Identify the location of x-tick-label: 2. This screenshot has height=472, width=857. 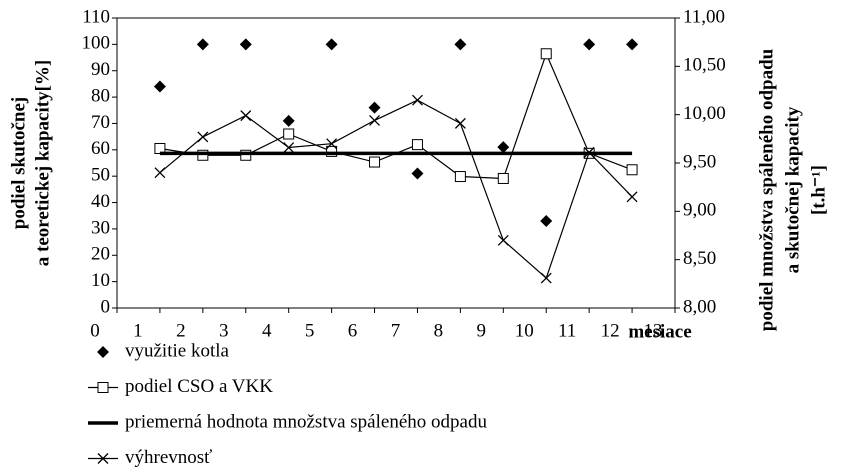
(181, 330).